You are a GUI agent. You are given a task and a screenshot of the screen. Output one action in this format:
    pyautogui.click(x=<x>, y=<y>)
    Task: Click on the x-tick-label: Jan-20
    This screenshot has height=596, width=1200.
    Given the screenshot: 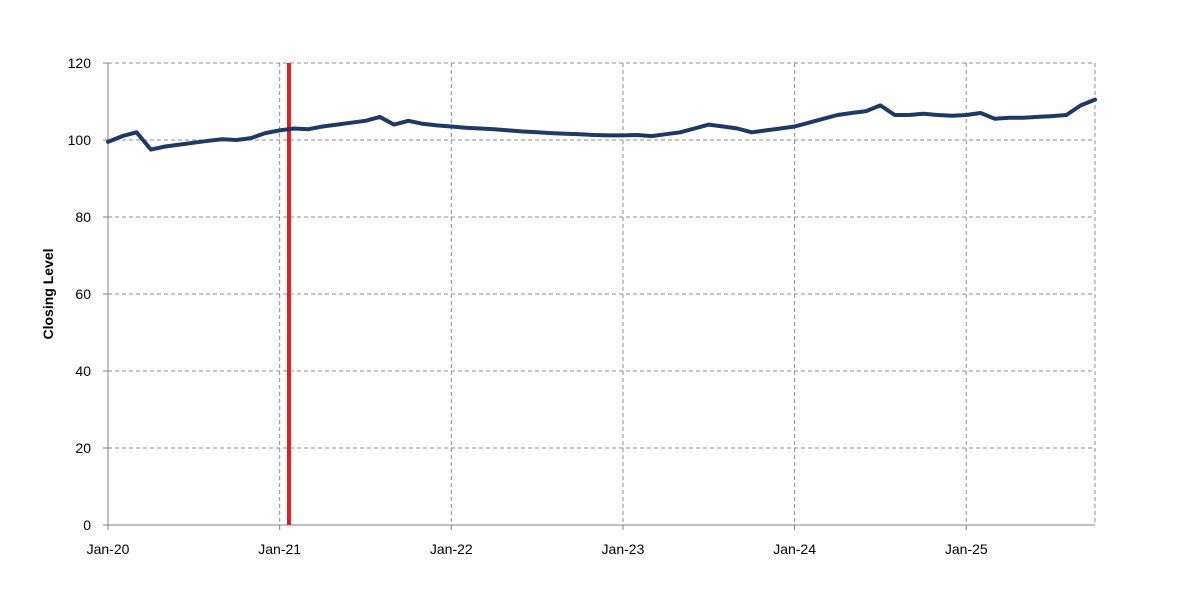 What is the action you would take?
    pyautogui.click(x=108, y=549)
    